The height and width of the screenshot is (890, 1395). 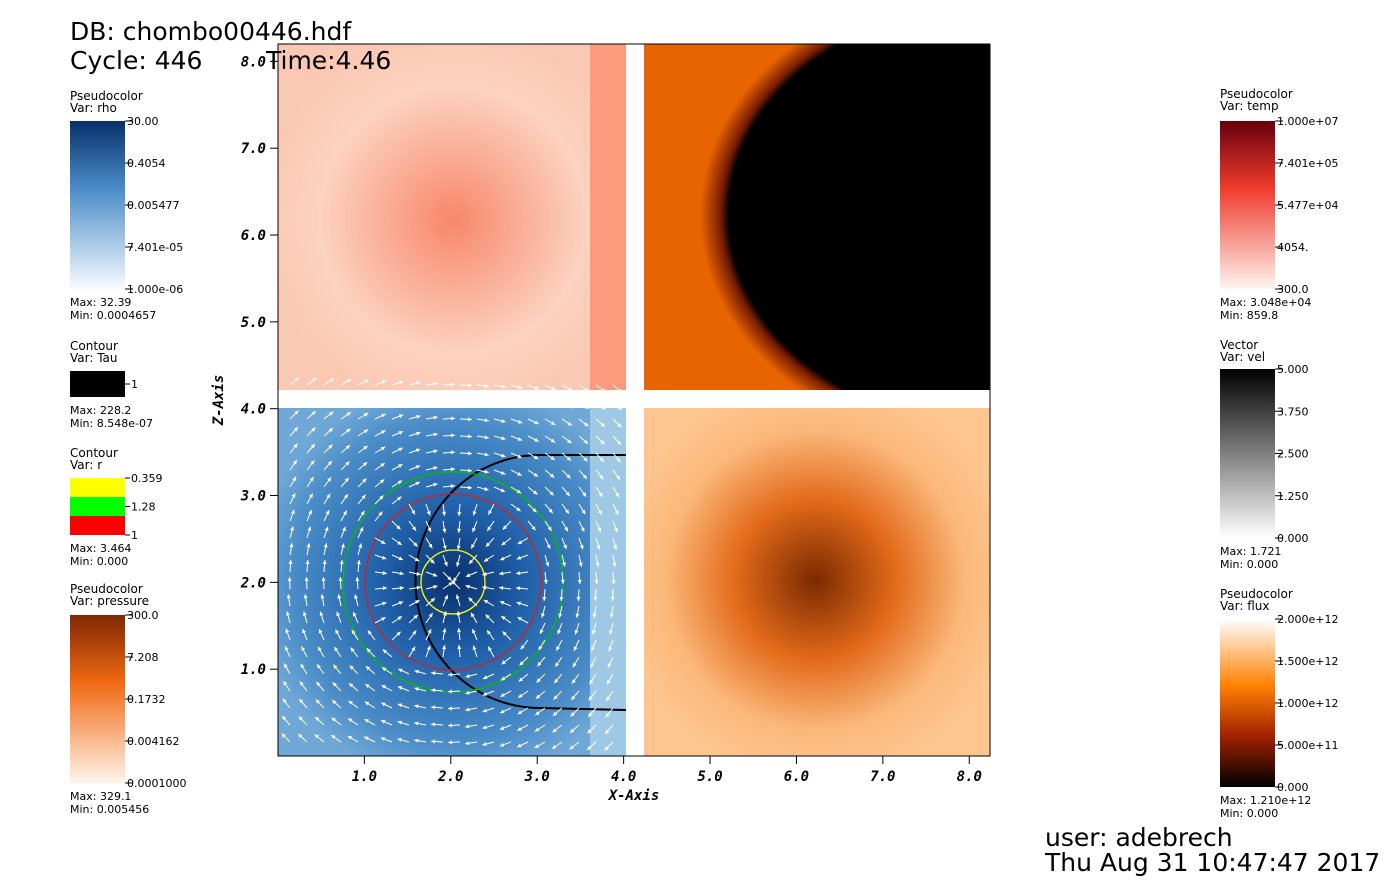 I want to click on legend-label: 7.401e-05, so click(x=155, y=247).